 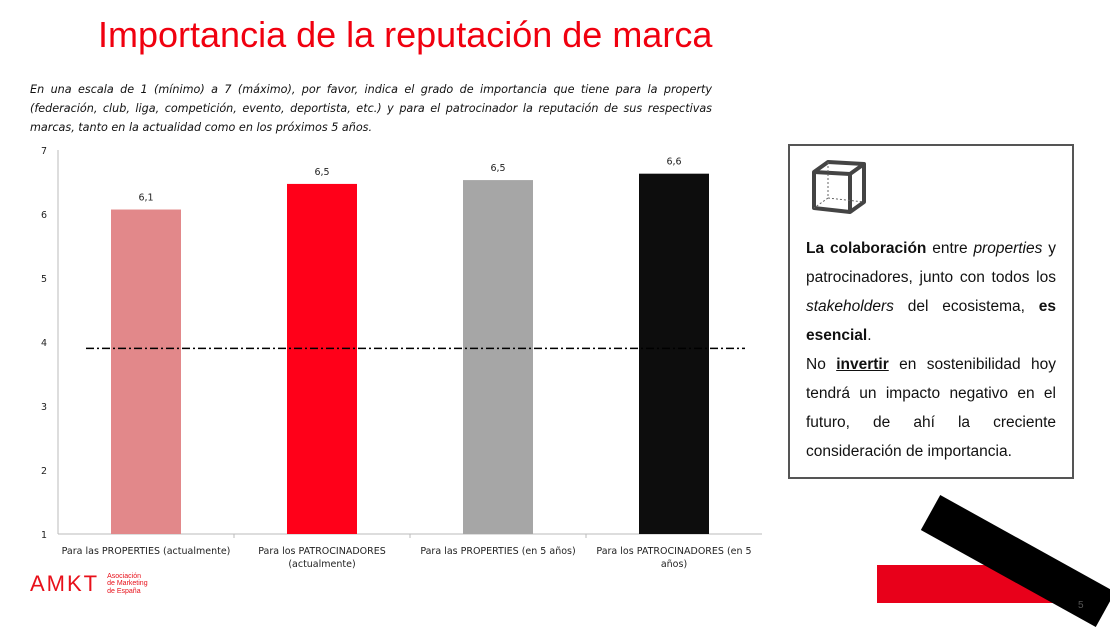 I want to click on cube-icon, so click(x=839, y=187).